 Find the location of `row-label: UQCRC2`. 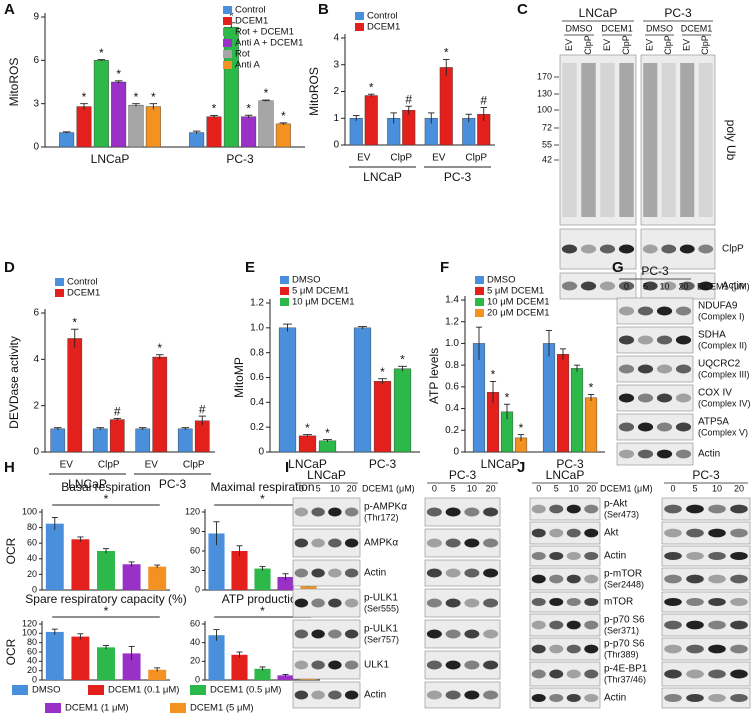

row-label: UQCRC2 is located at coordinates (719, 364).